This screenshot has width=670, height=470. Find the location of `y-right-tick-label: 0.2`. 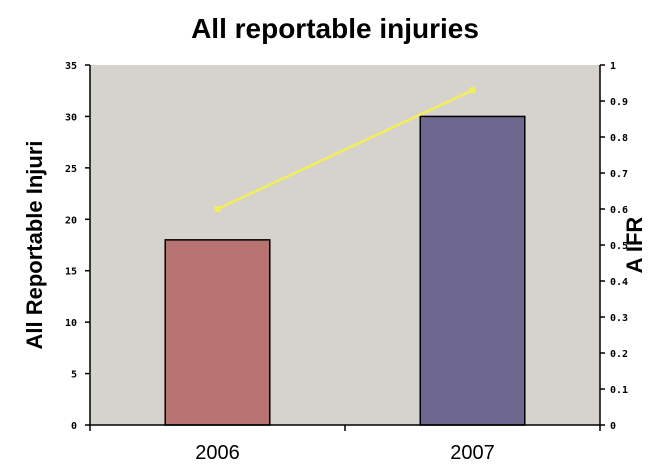

y-right-tick-label: 0.2 is located at coordinates (619, 354).